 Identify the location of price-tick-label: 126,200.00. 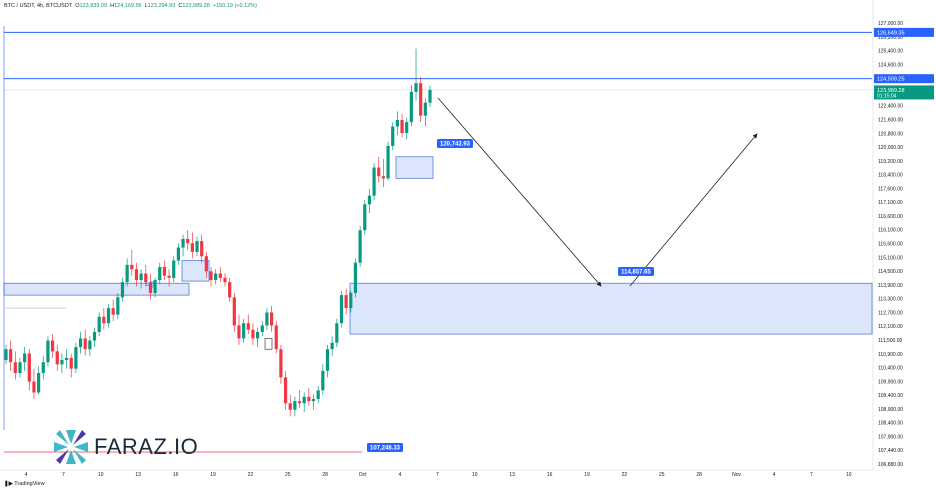
(890, 38).